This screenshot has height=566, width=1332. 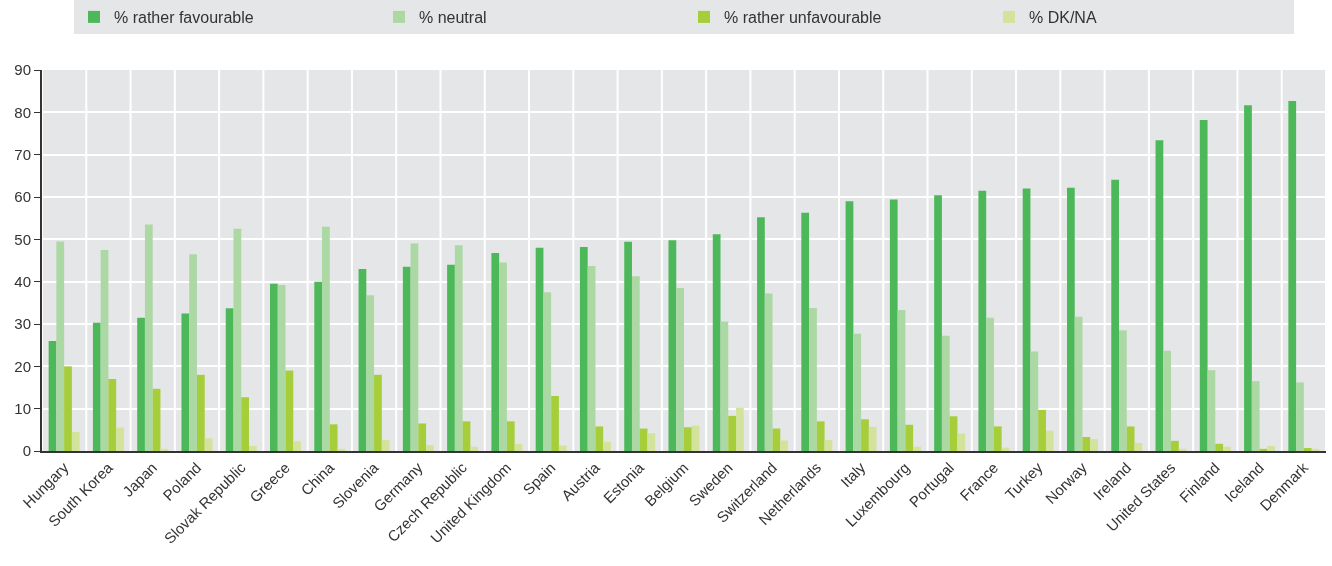 I want to click on y-tick-label: 70, so click(x=22, y=154).